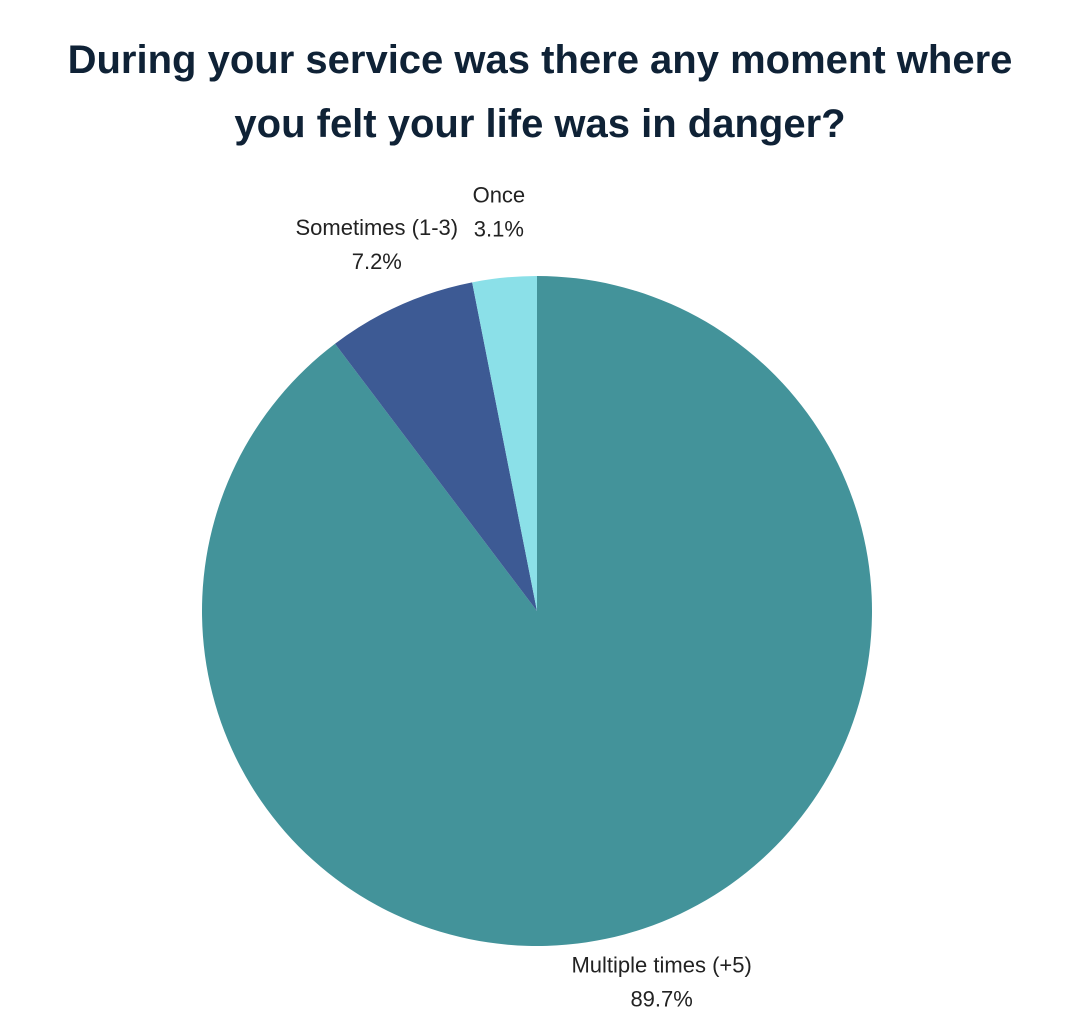 This screenshot has width=1080, height=1028. What do you see at coordinates (499, 195) in the screenshot?
I see `slice-label: Once` at bounding box center [499, 195].